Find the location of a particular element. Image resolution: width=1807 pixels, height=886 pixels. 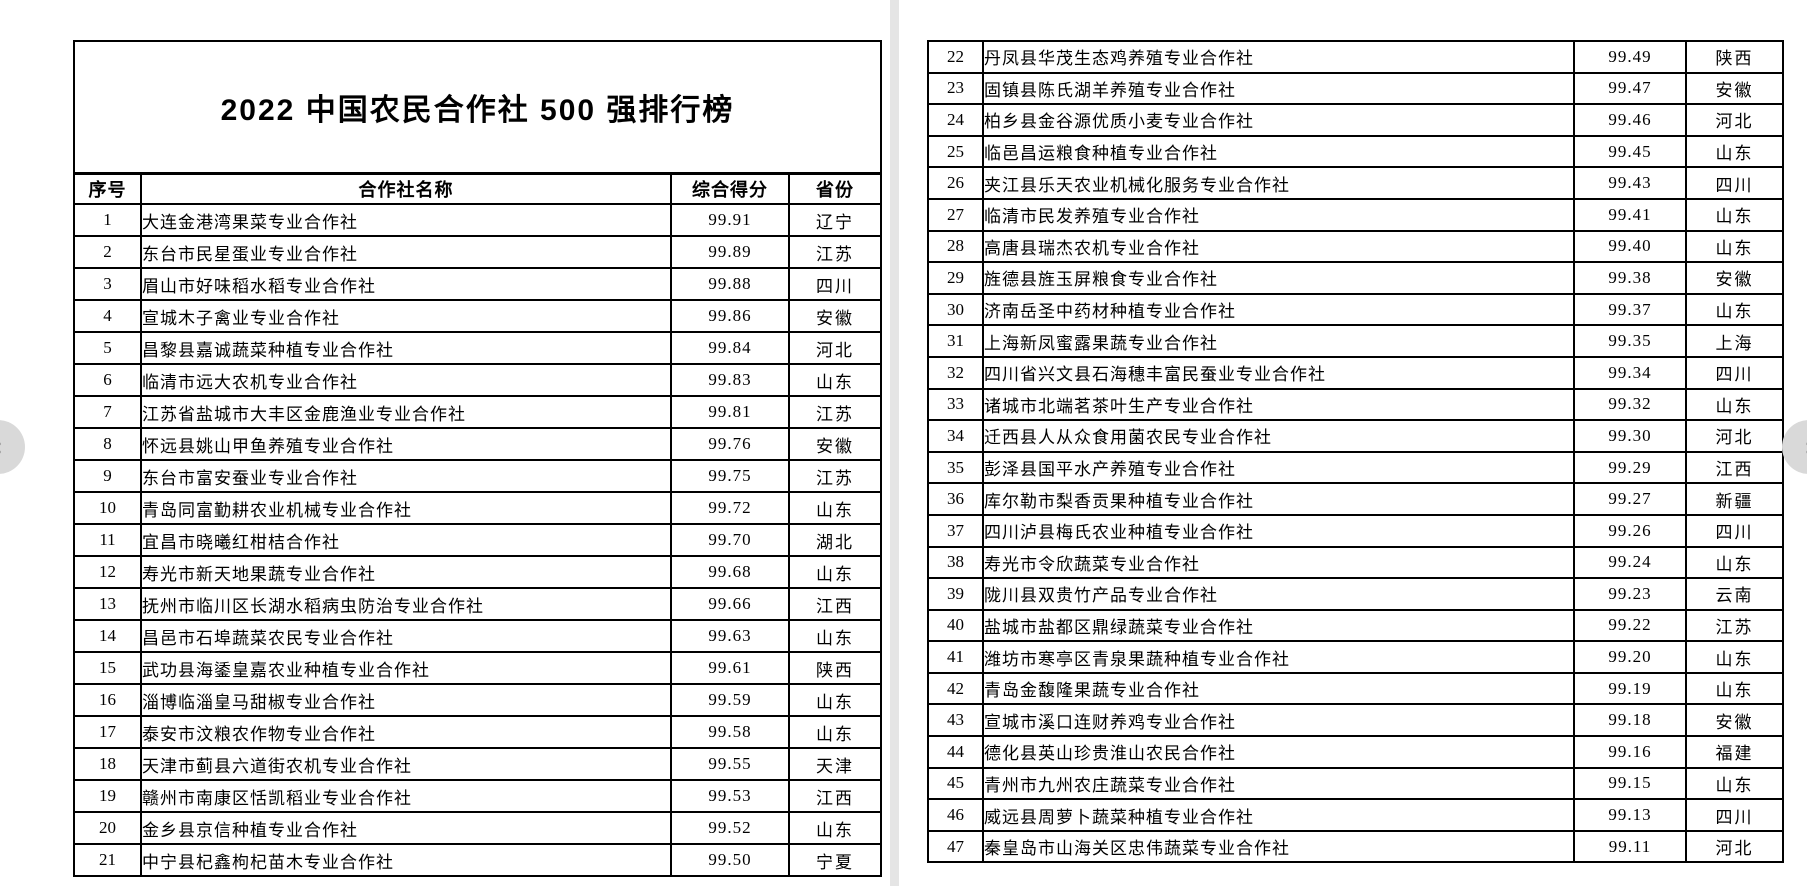

table-row: 37 四川泸县梅氏农业种植专业合作社 99.26 四川 is located at coordinates (1355, 530).